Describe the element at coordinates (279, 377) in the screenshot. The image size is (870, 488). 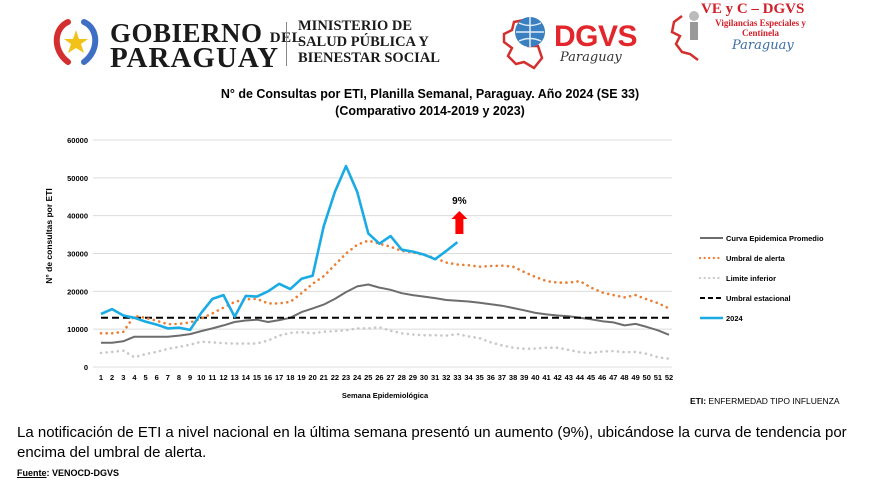
I see `x-tick-label: 17` at that location.